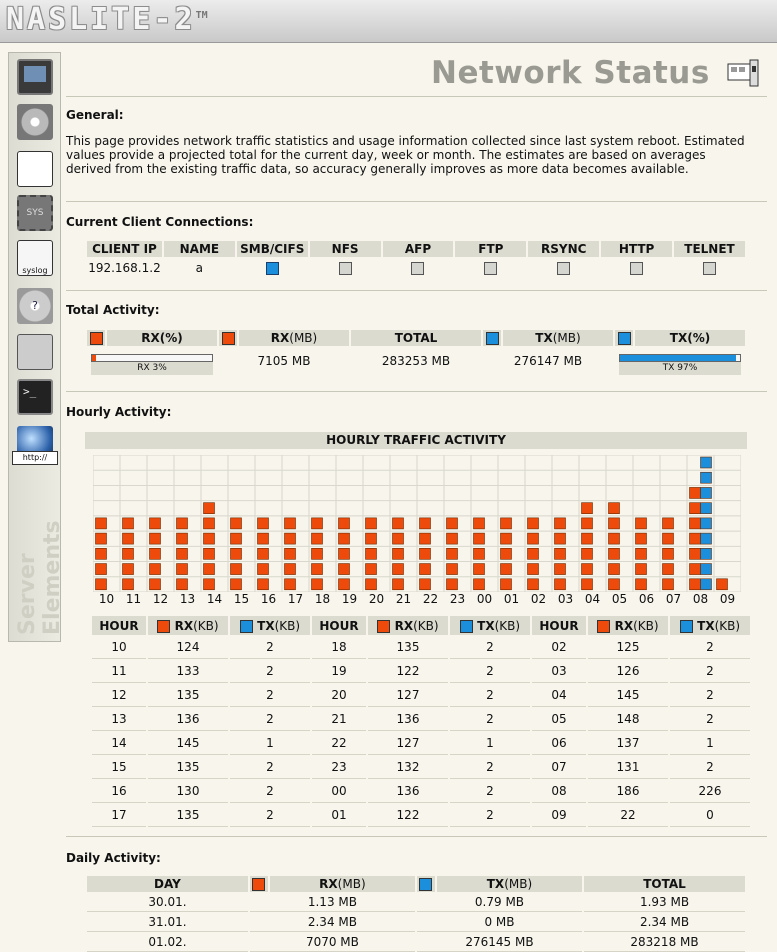  I want to click on total-cell: 2.34 MB, so click(664, 922).